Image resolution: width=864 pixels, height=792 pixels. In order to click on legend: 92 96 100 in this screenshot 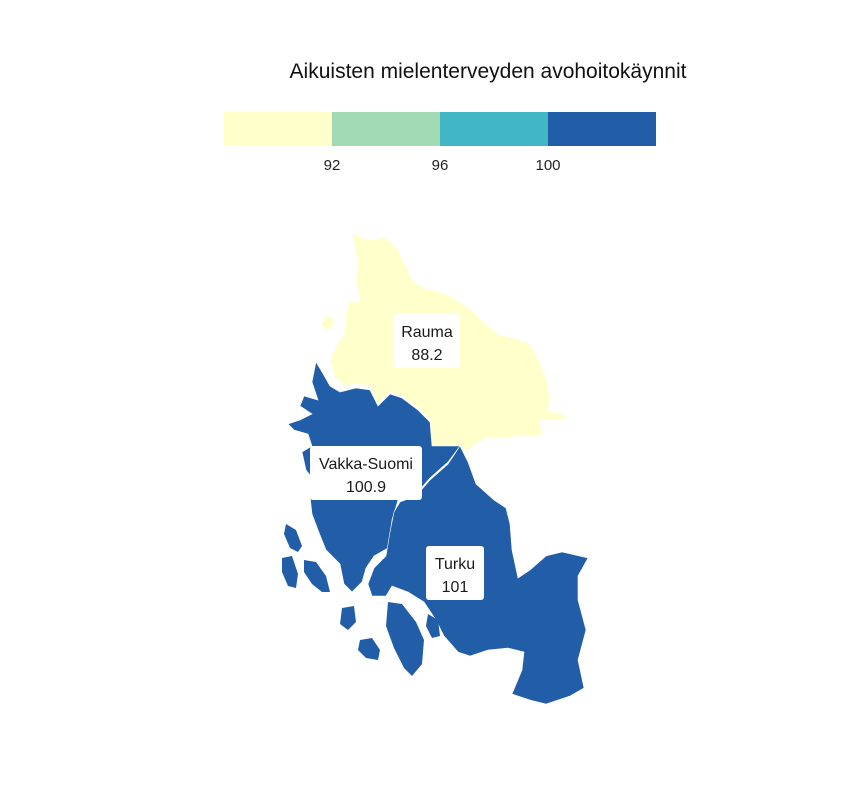, I will do `click(440, 143)`.